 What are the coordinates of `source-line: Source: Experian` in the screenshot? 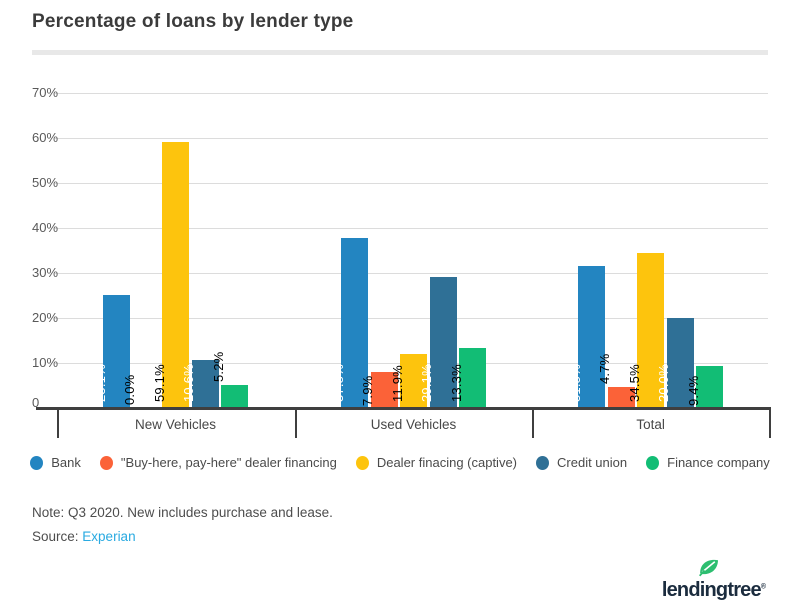 It's located at (84, 536).